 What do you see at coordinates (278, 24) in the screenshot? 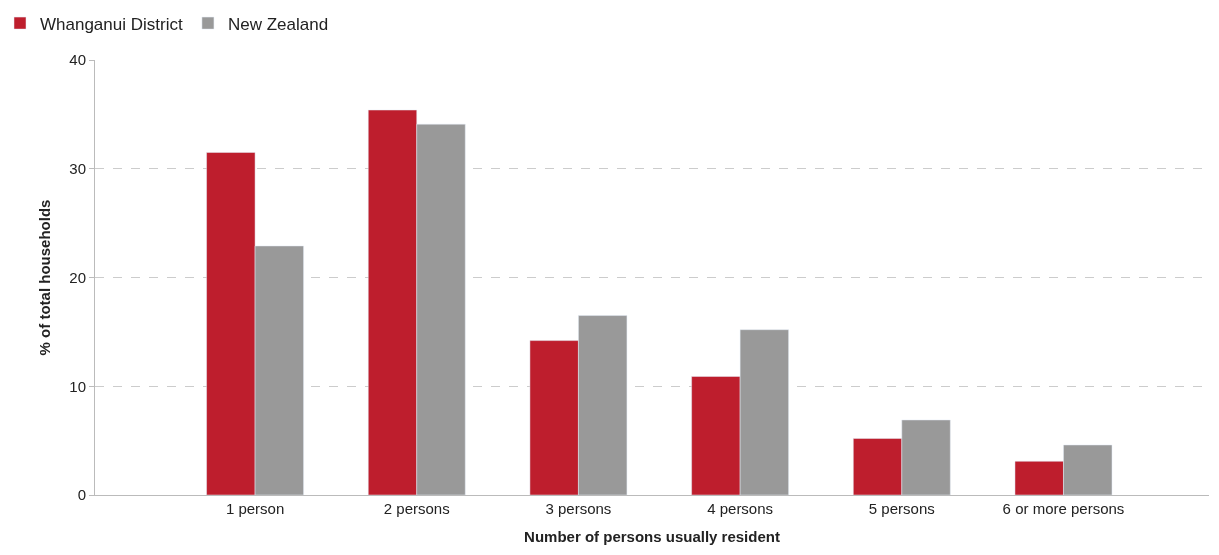
I see `legend-label: New Zealand` at bounding box center [278, 24].